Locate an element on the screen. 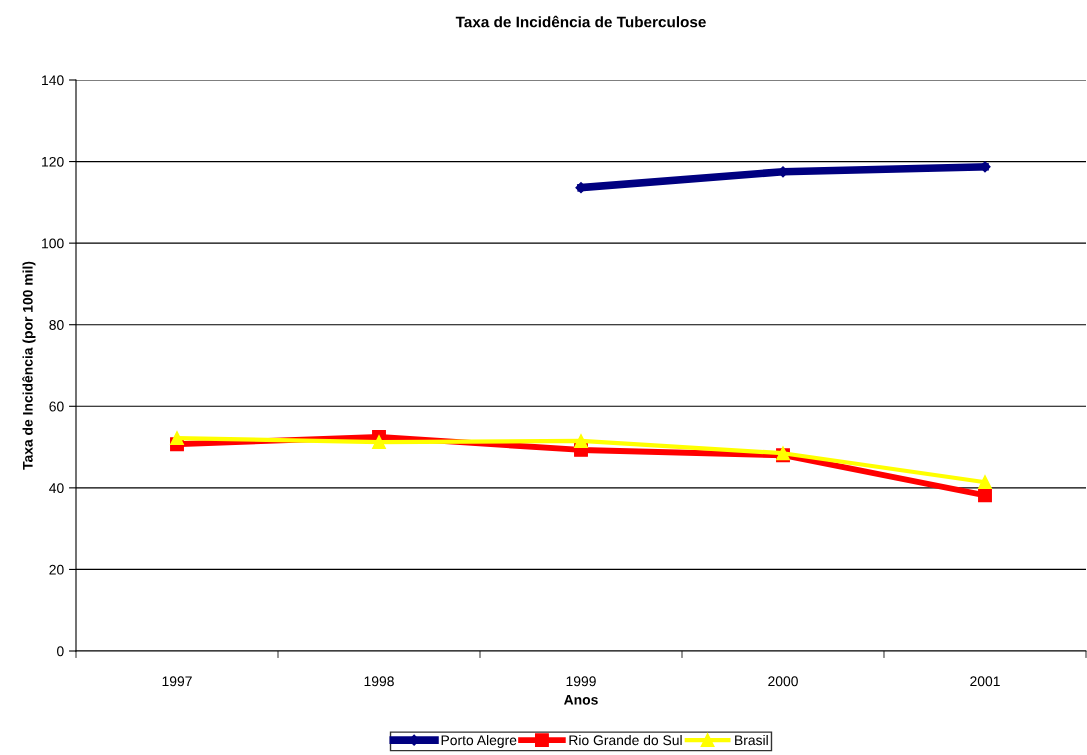 Image resolution: width=1087 pixels, height=755 pixels. x-tick-label: 2001 is located at coordinates (985, 681).